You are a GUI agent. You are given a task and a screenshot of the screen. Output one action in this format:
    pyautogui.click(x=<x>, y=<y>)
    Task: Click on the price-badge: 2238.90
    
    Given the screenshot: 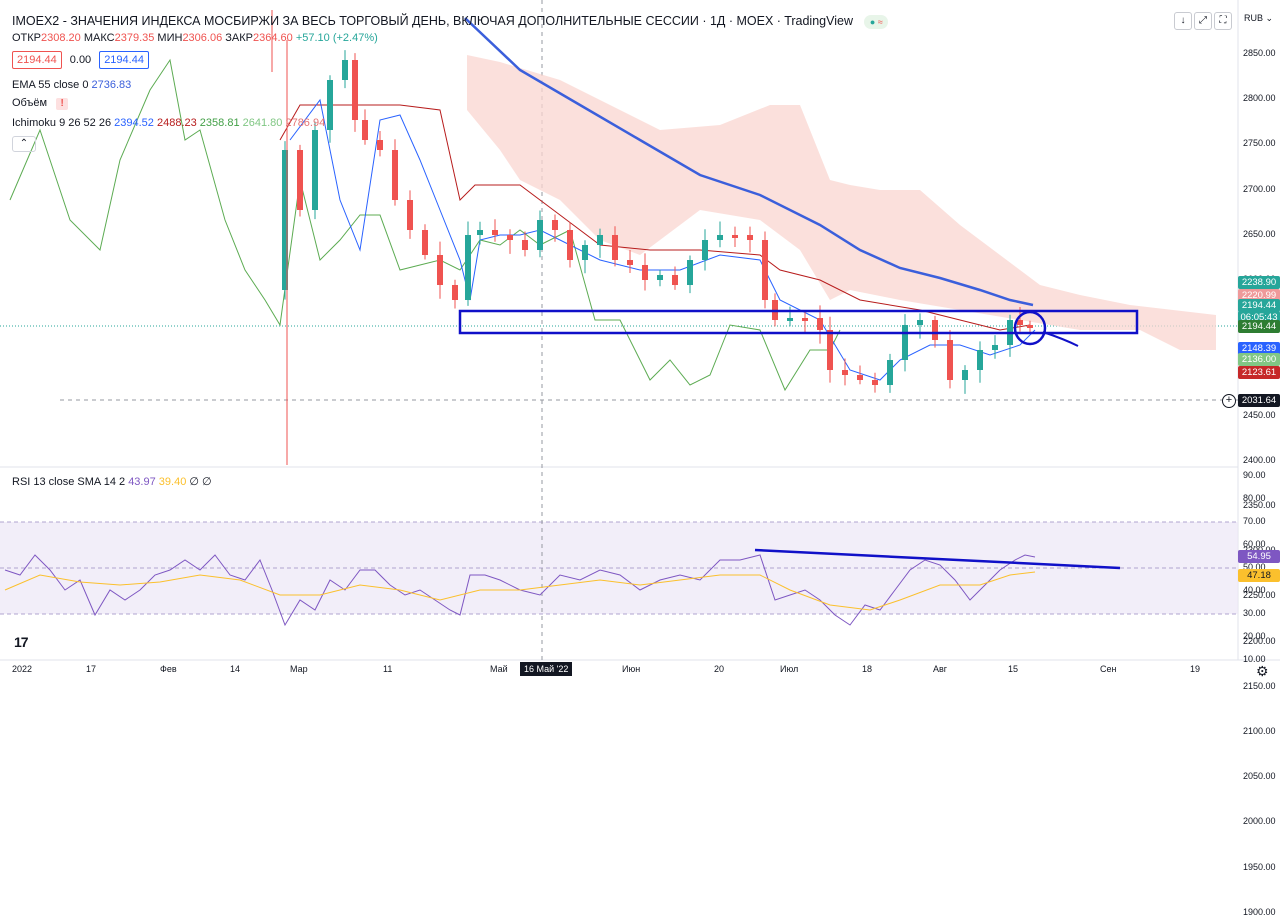 What is the action you would take?
    pyautogui.click(x=1259, y=282)
    